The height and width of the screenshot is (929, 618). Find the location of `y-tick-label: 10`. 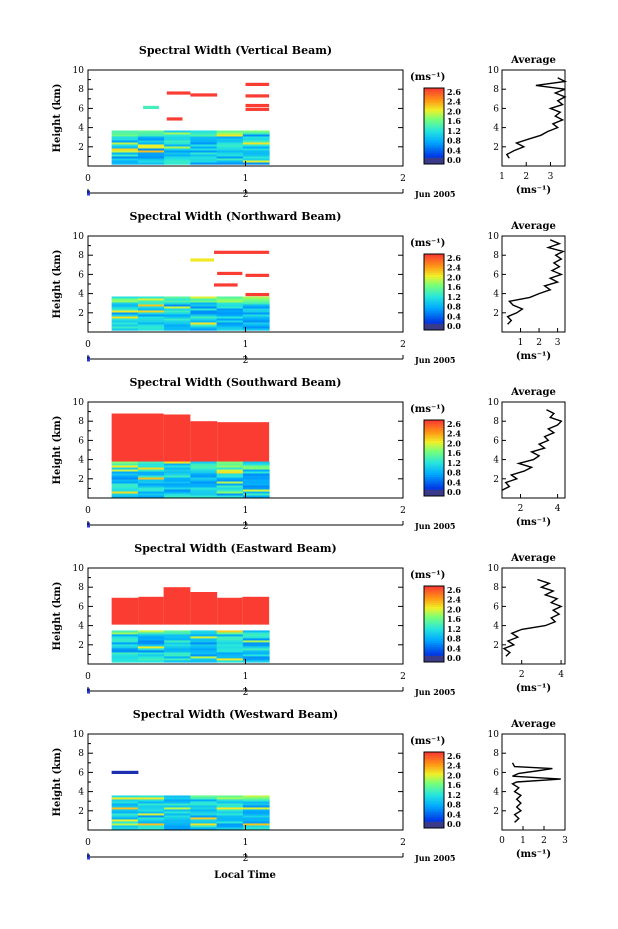

y-tick-label: 10 is located at coordinates (79, 569).